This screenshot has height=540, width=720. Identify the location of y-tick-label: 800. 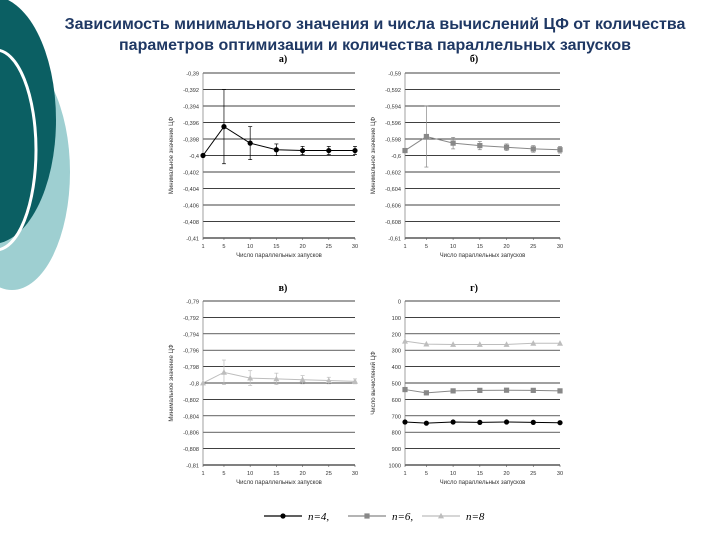
(396, 434).